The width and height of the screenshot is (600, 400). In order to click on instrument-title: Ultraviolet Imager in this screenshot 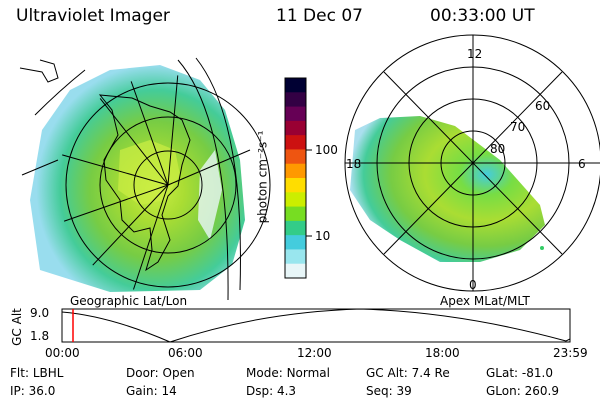, I will do `click(93, 16)`.